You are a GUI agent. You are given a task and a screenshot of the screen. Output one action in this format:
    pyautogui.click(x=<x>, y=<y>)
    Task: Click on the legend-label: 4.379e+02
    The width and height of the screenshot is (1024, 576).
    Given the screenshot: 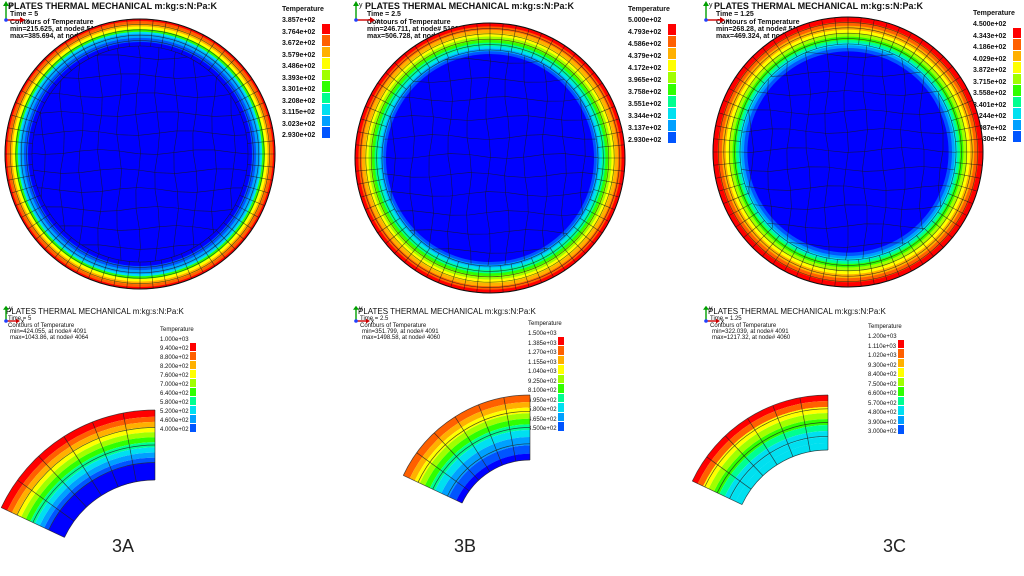 What is the action you would take?
    pyautogui.click(x=645, y=56)
    